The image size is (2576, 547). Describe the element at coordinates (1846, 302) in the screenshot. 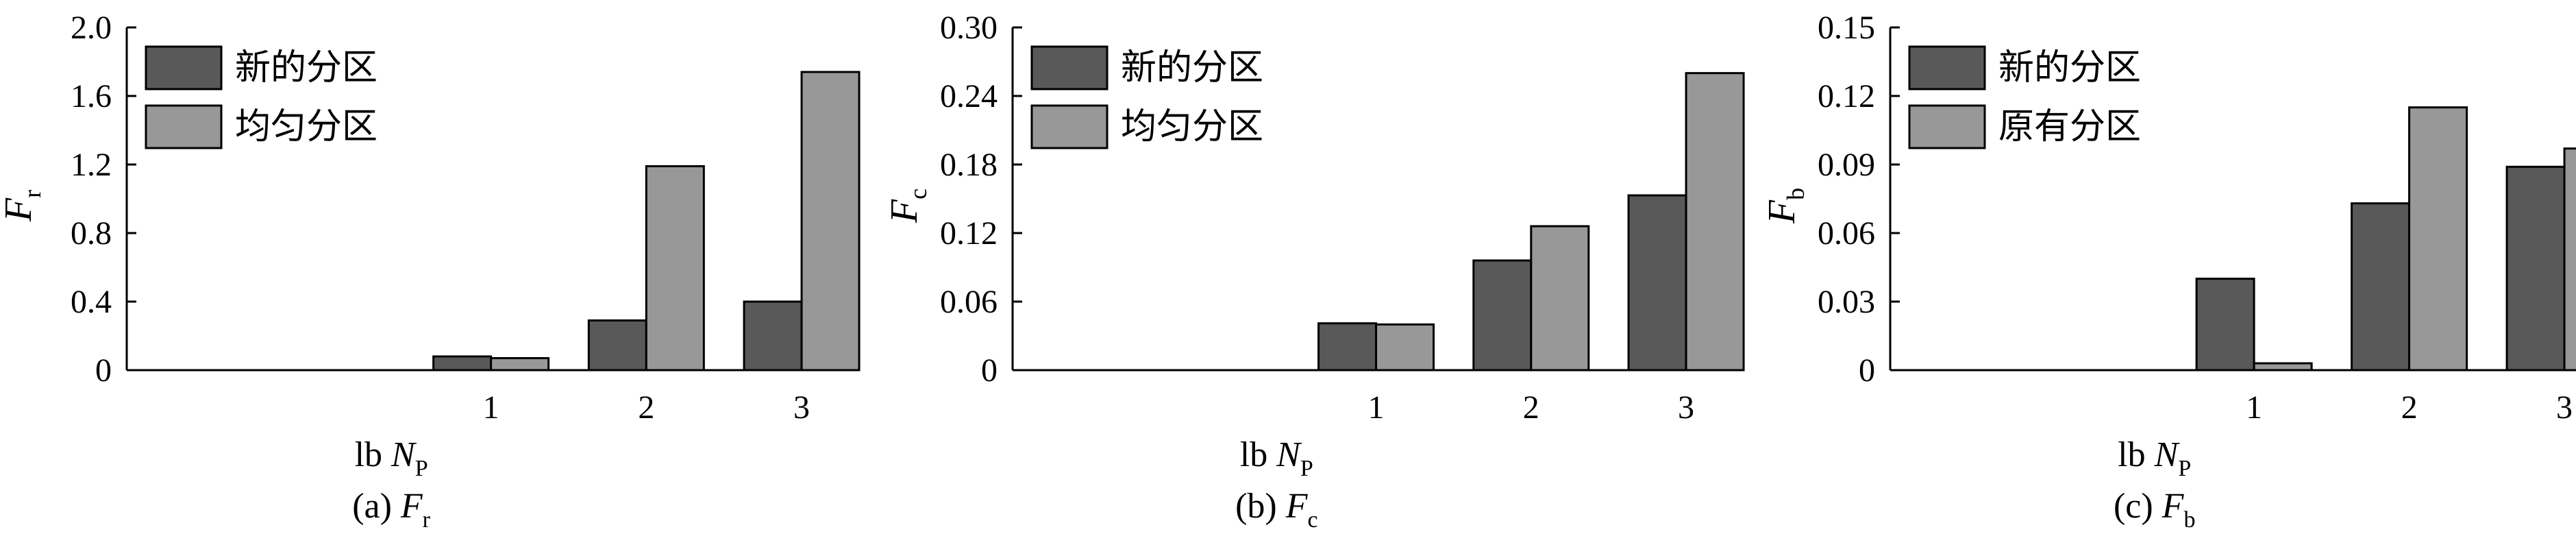

I see `y-tick-label: 0.03` at that location.